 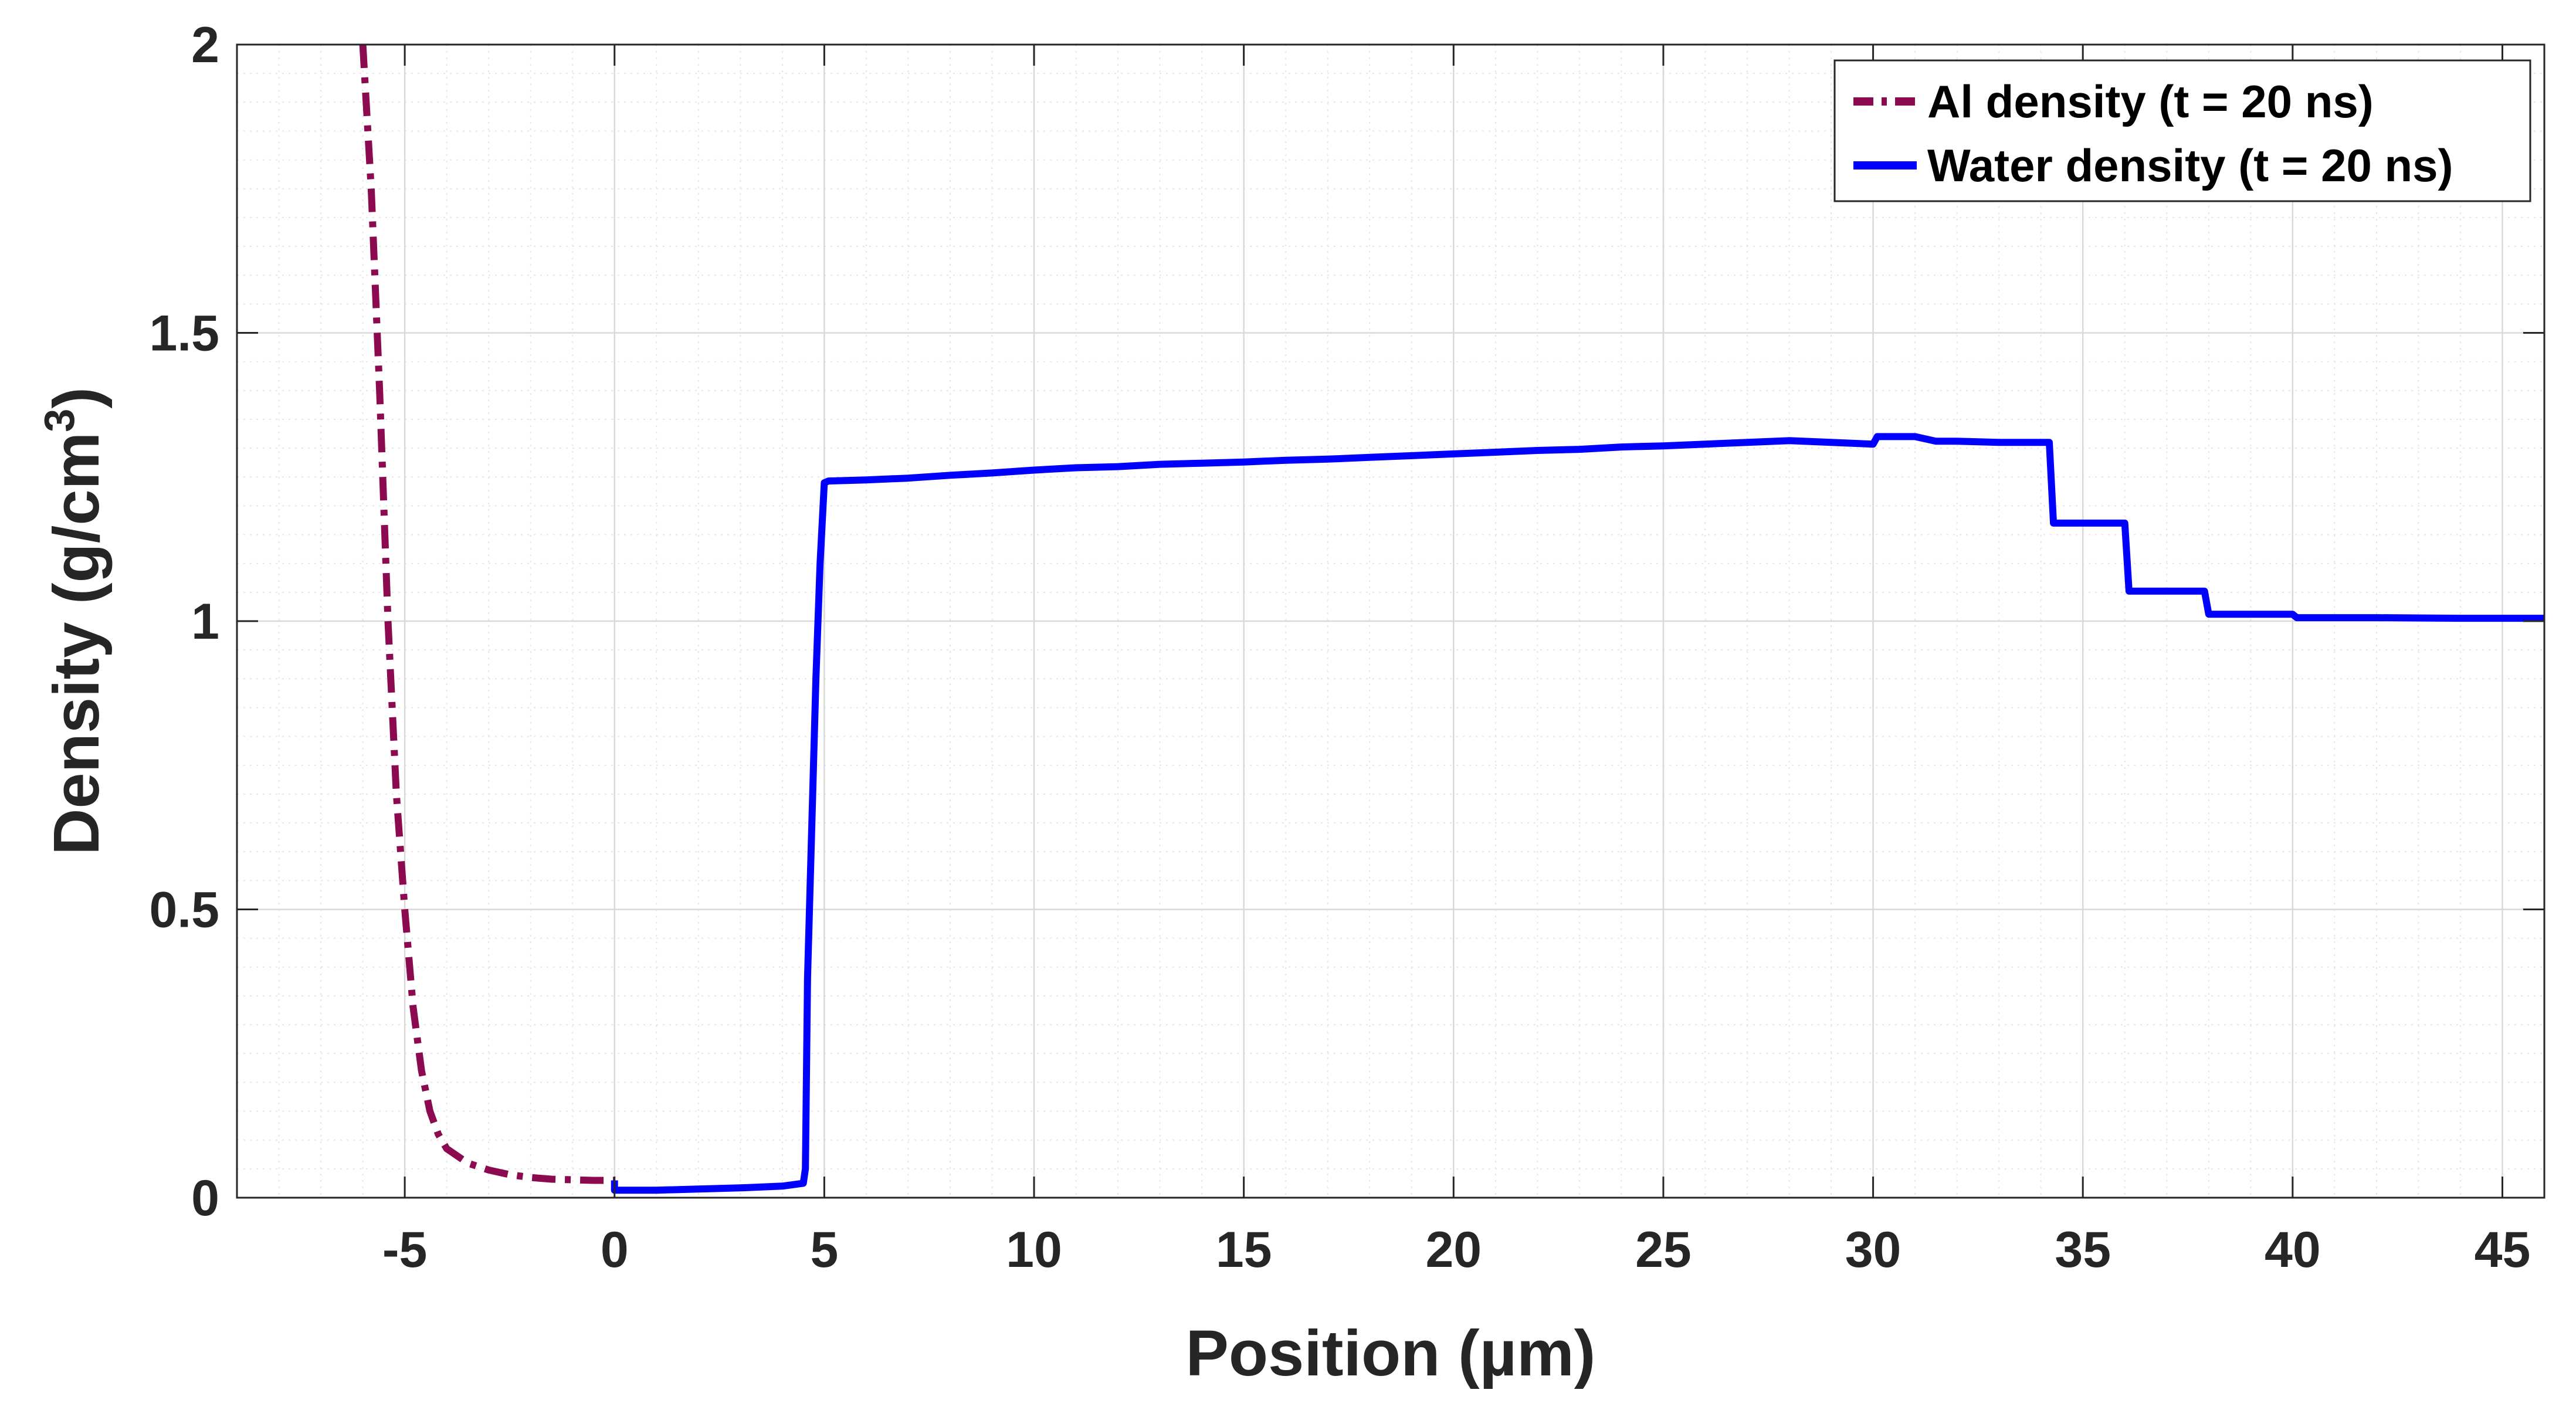 What do you see at coordinates (2293, 1250) in the screenshot?
I see `x-tick-label: 40` at bounding box center [2293, 1250].